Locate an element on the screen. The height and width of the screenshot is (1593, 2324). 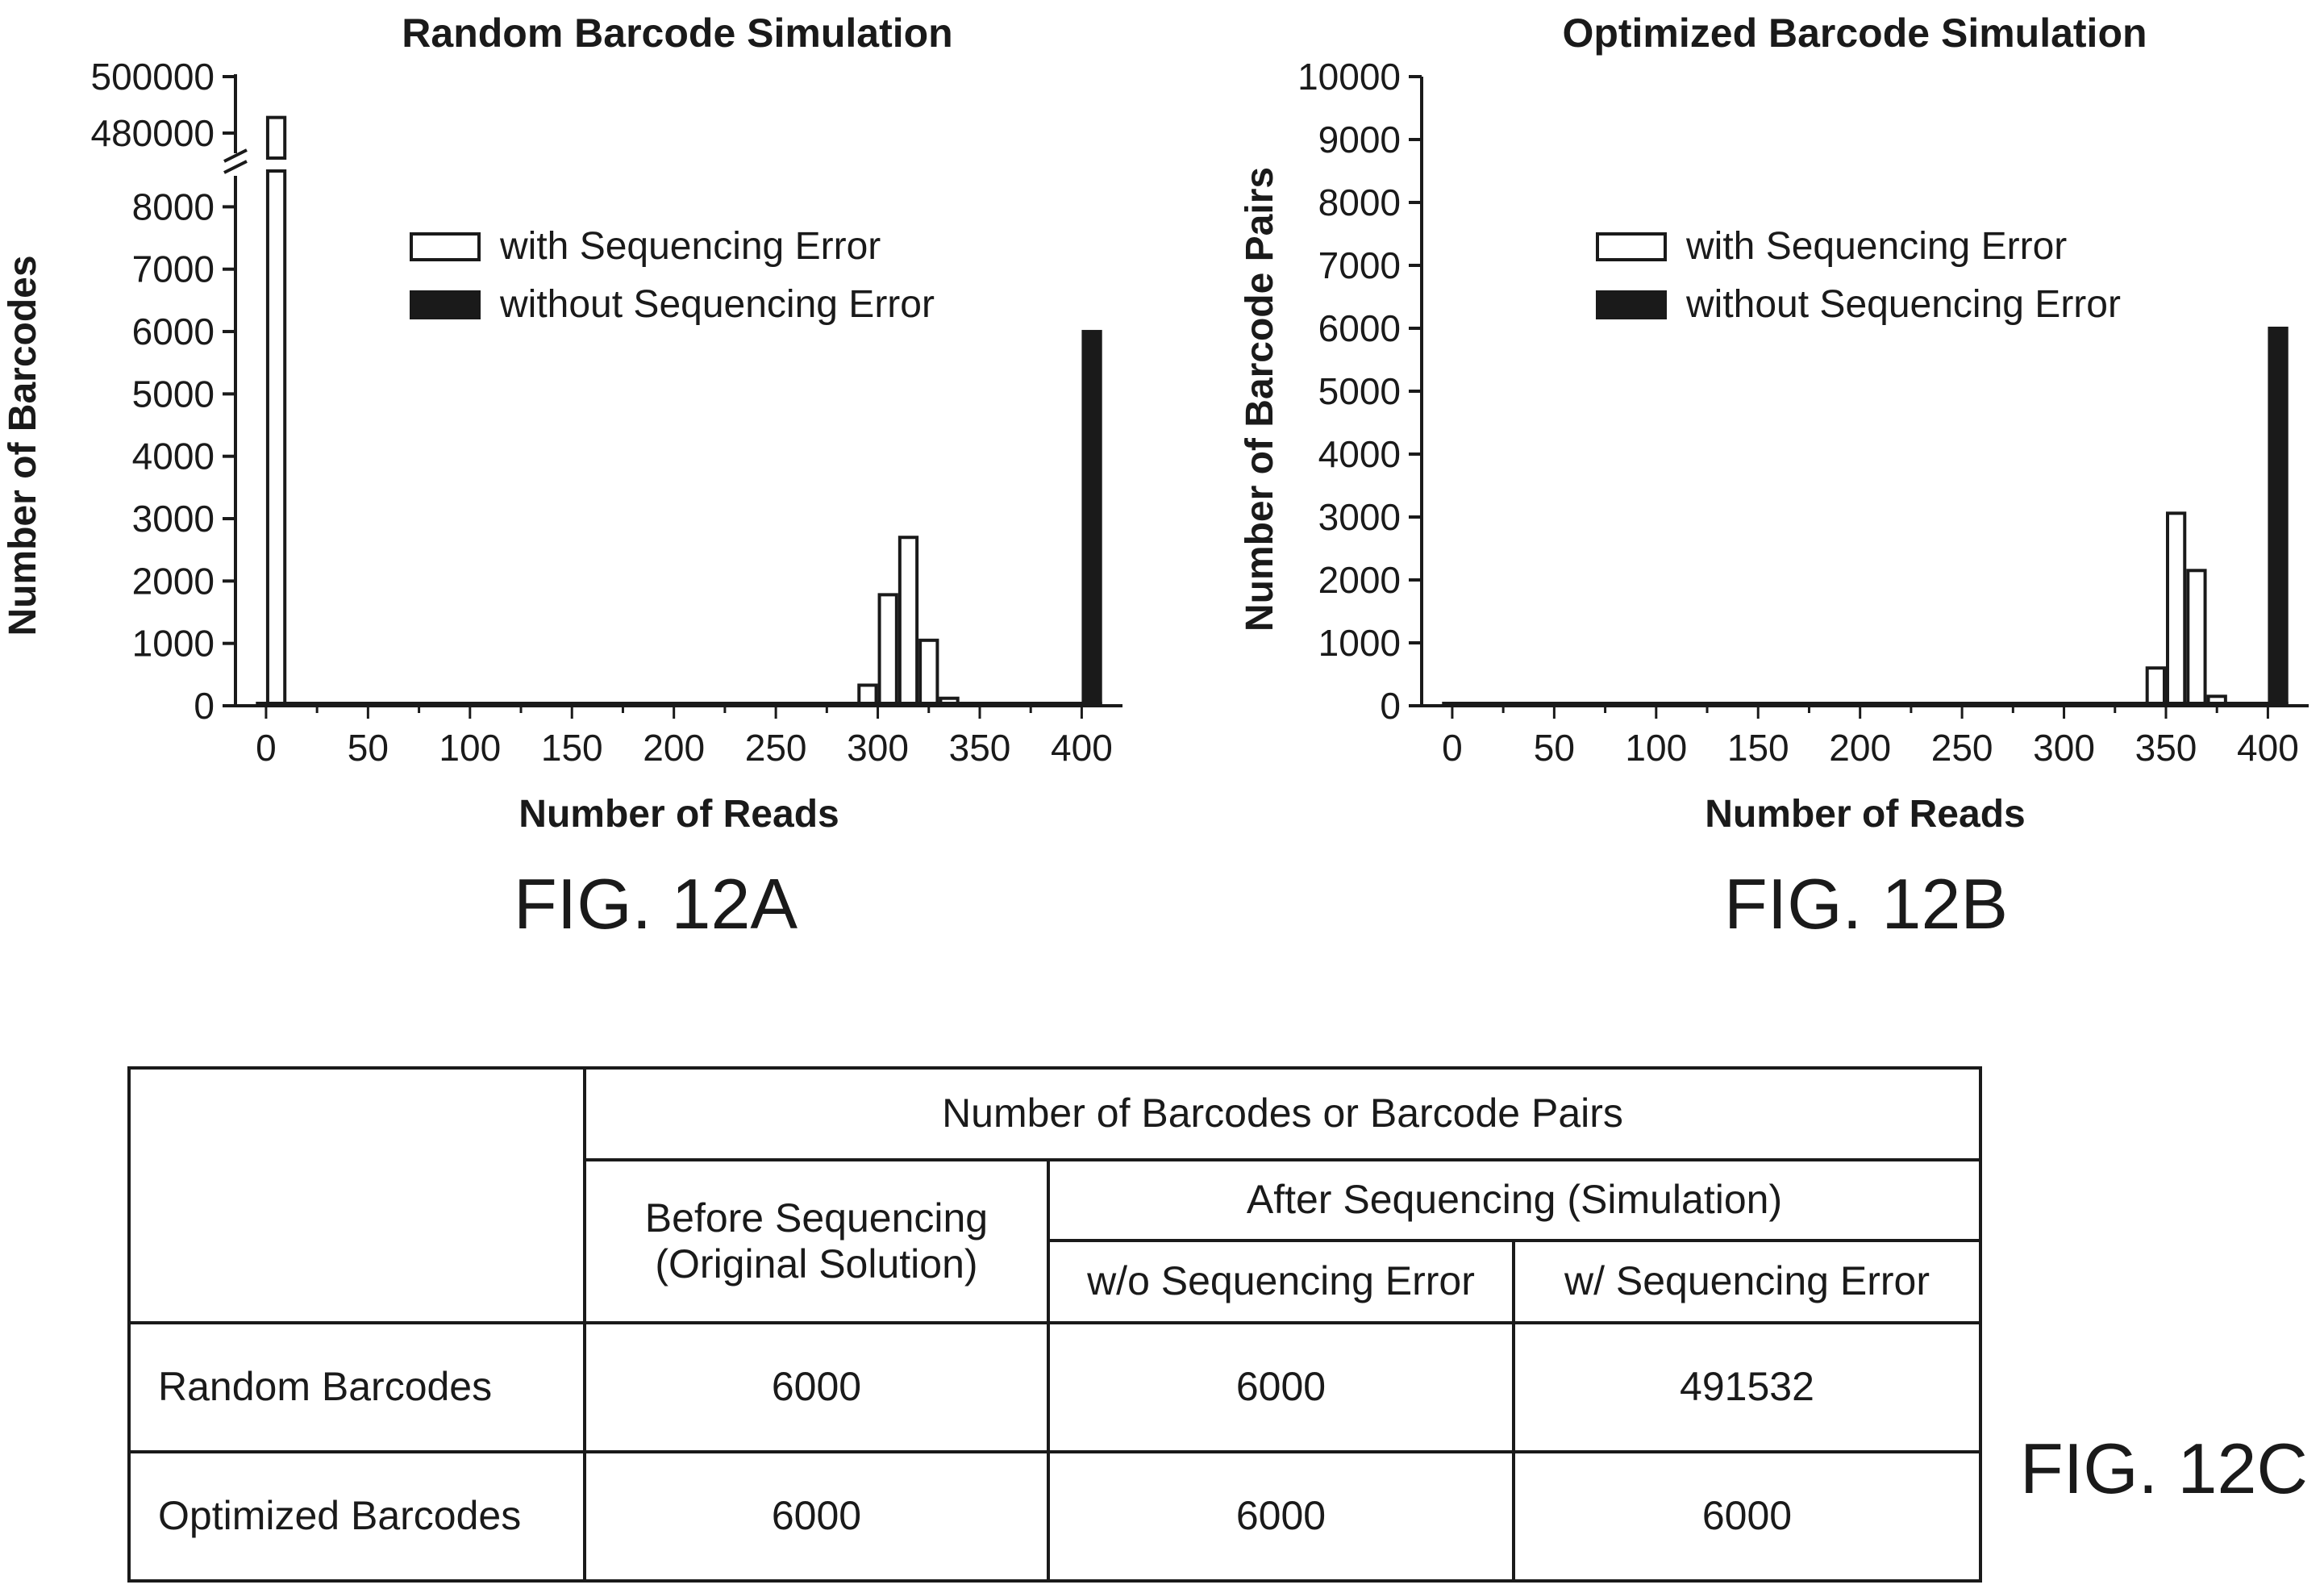
table-corner-cell is located at coordinates (356, 1195).